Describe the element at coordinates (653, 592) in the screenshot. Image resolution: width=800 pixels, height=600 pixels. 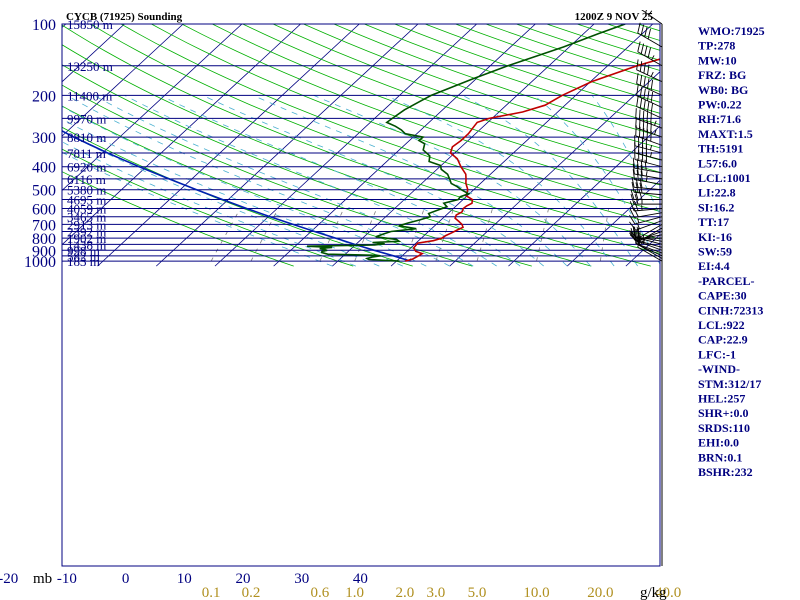
I see `mixing-ratio-unit-label: g/kg` at that location.